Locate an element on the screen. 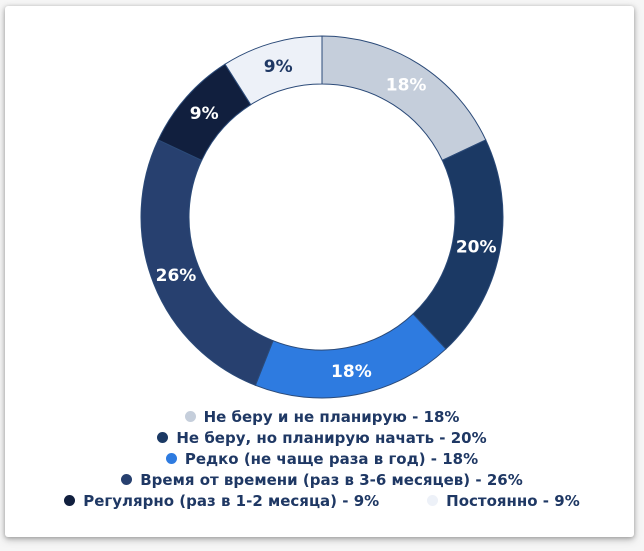 Image resolution: width=644 pixels, height=551 pixels. legend-label: Регулярно (раз в 1-2 месяца) - 9% is located at coordinates (231, 500).